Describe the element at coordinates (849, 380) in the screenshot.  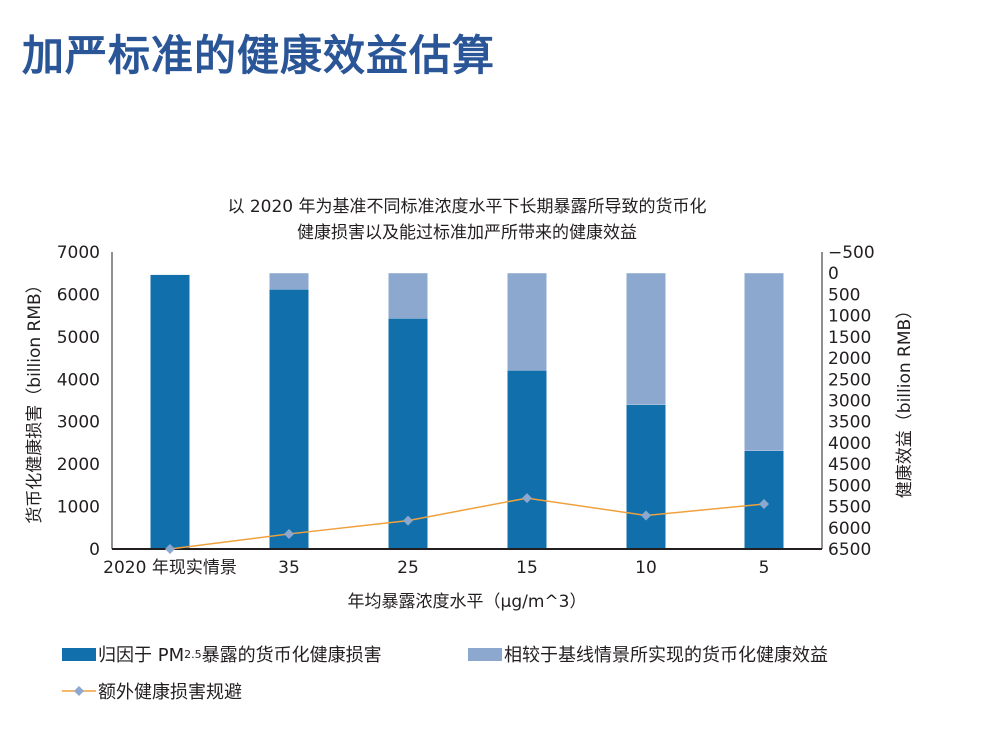
I see `y2-tick-label: 2500` at that location.